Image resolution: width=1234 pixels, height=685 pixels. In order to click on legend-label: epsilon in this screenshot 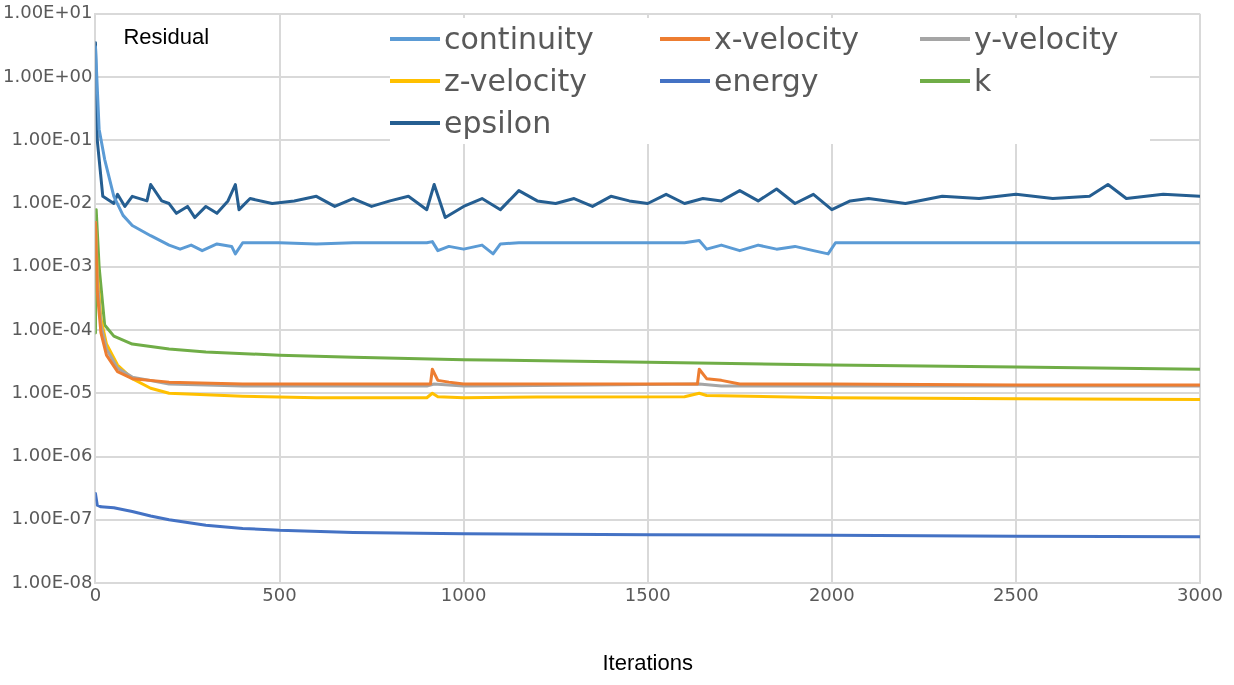, I will do `click(498, 123)`.